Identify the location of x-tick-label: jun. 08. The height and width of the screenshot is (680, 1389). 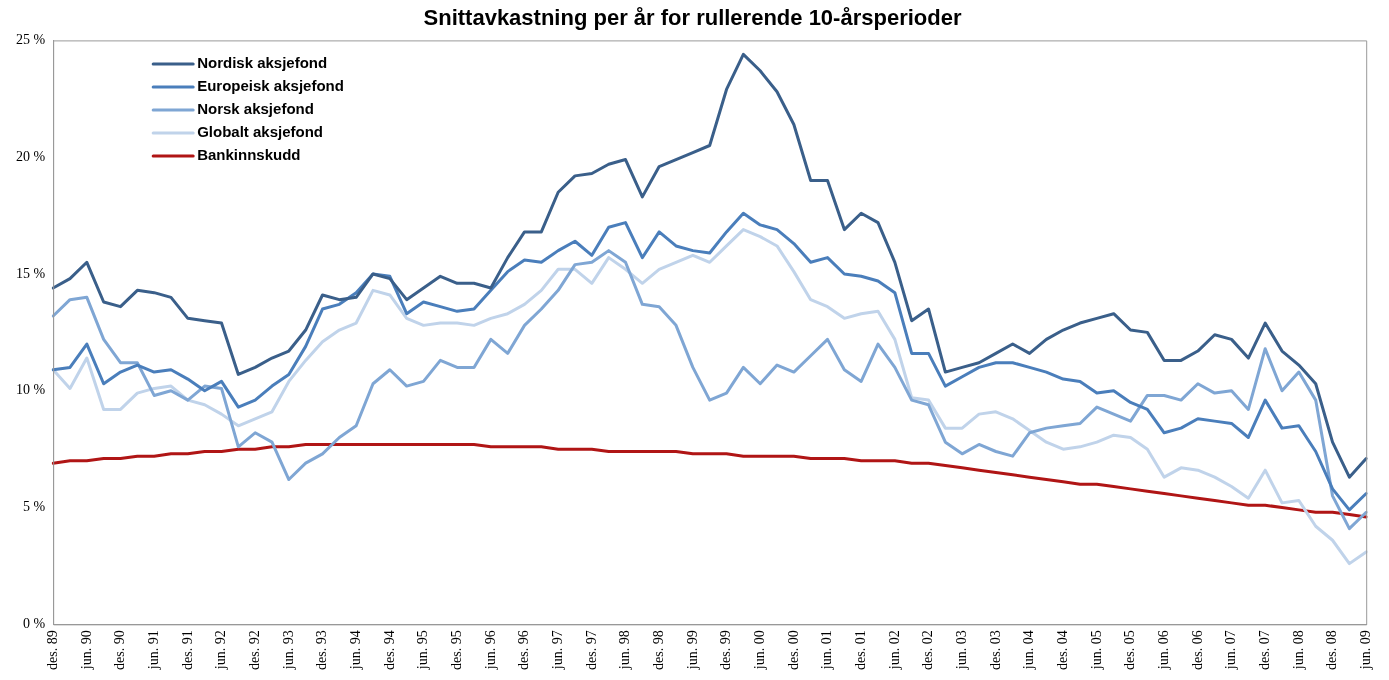
(1298, 650).